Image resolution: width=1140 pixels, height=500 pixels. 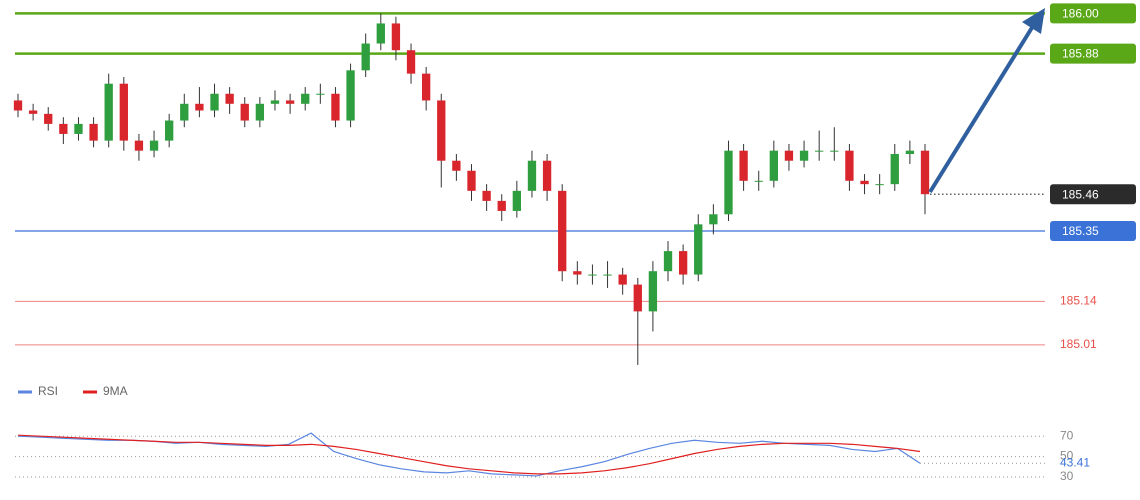 I want to click on current-label: 43.41, so click(x=1075, y=462).